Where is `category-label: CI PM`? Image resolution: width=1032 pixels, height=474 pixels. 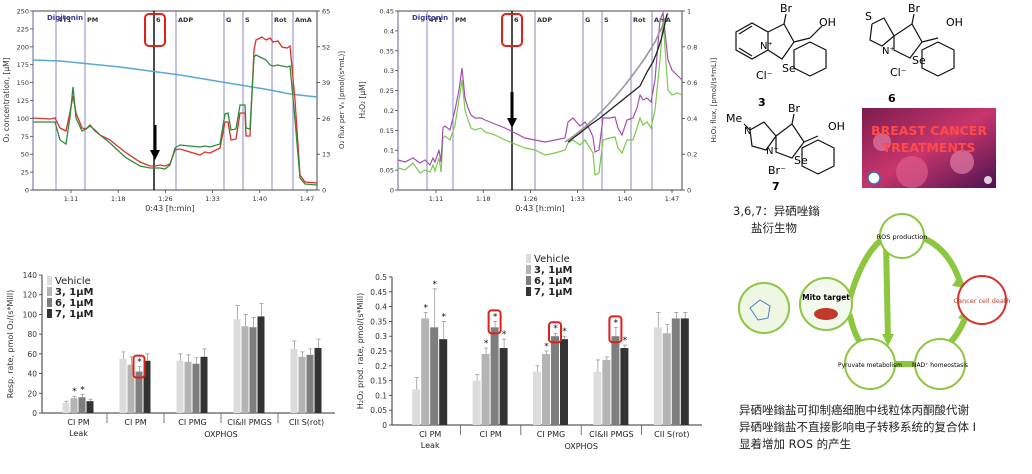 category-label: CI PM is located at coordinates (430, 434).